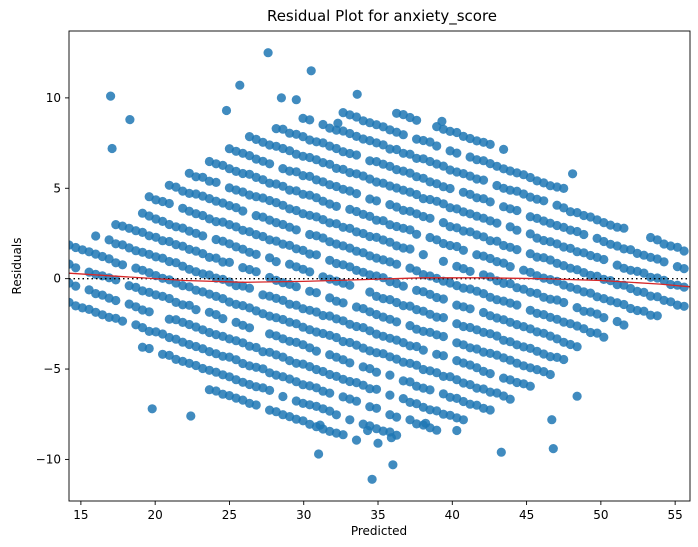  What do you see at coordinates (452, 515) in the screenshot?
I see `x-tick-label: 40` at bounding box center [452, 515].